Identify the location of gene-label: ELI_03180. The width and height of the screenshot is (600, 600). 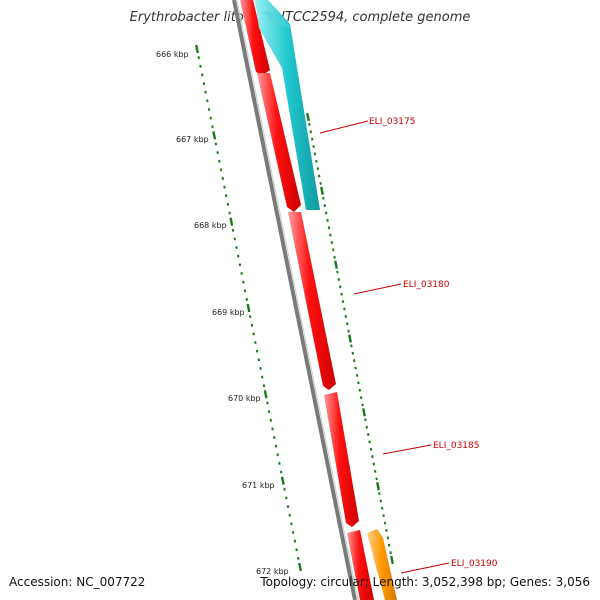
(426, 285).